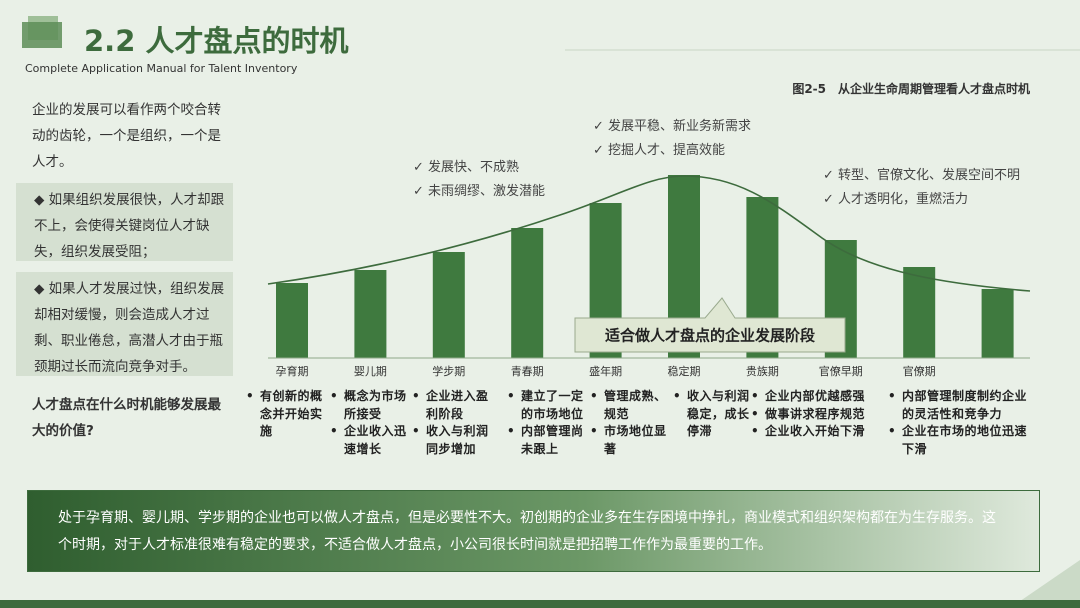 The height and width of the screenshot is (608, 1080). I want to click on question: 人才盘点在什么时机能够发展最大的价值?, so click(126, 418).